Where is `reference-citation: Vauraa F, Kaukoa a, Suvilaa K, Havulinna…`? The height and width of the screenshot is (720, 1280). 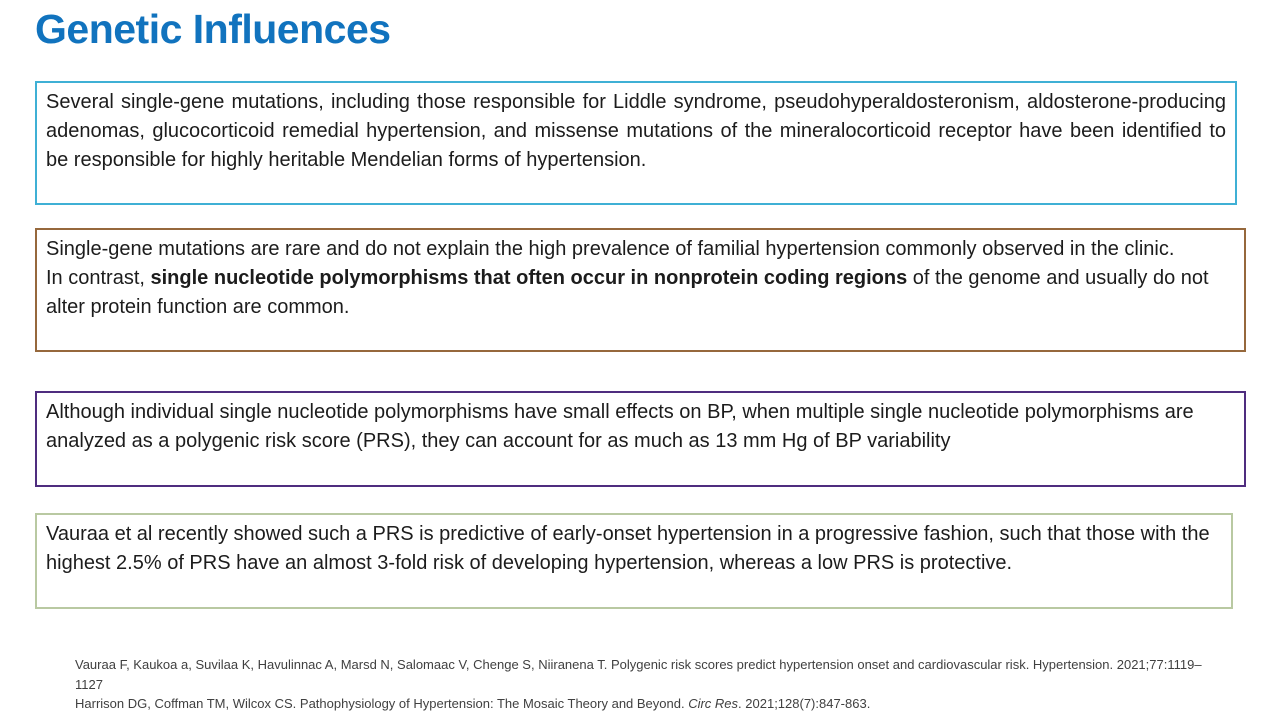
reference-citation: Vauraa F, Kaukoa a, Suvilaa K, Havulinna… is located at coordinates (650, 674).